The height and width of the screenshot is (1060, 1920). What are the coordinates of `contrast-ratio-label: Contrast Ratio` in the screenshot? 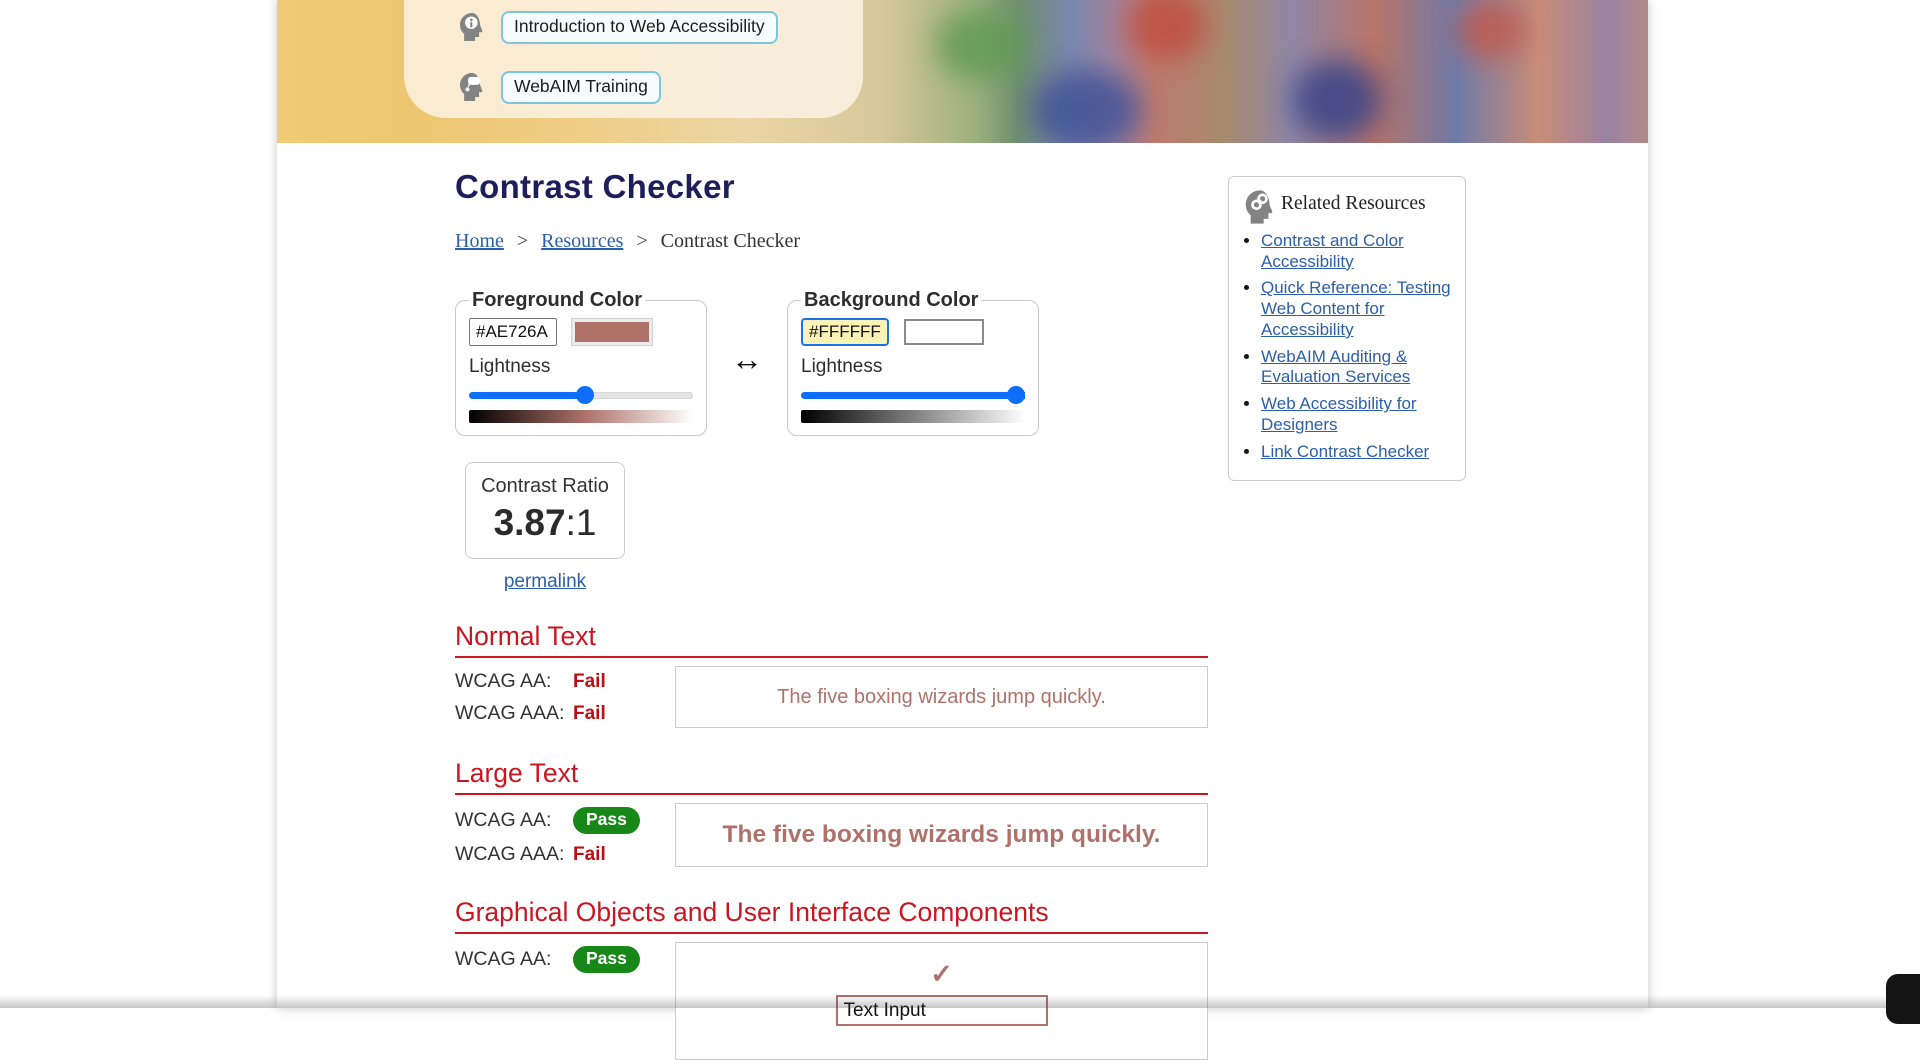 It's located at (545, 486).